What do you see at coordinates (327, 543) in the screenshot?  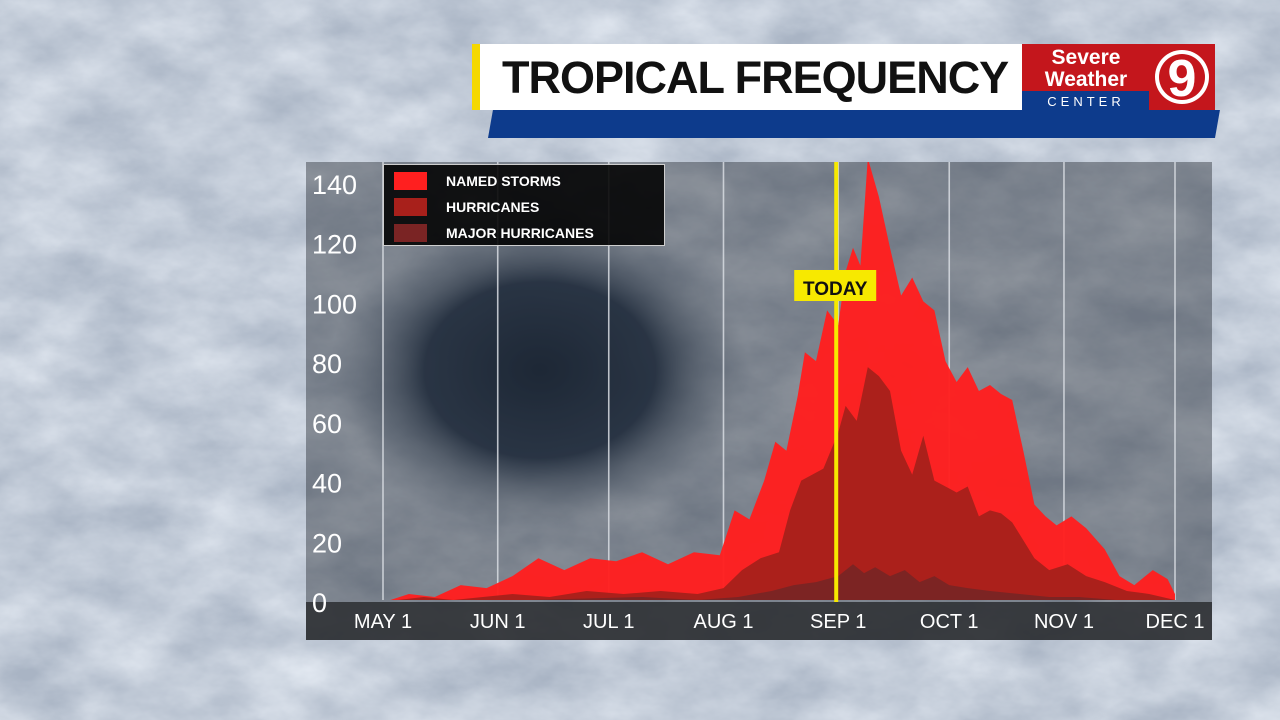 I see `y-tick-label: 20` at bounding box center [327, 543].